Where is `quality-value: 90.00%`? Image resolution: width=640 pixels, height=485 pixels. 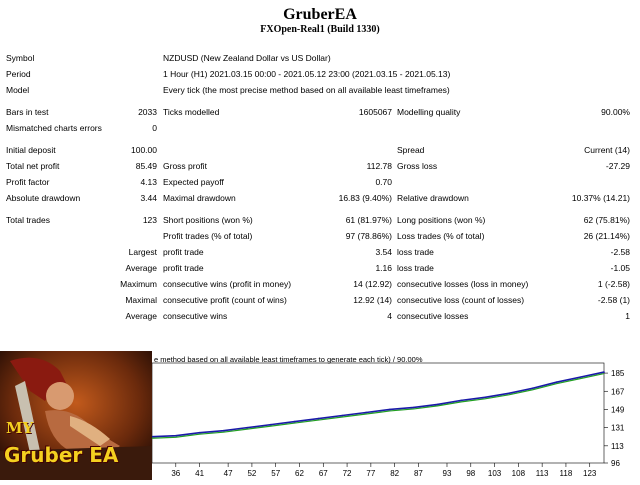
quality-value: 90.00% is located at coordinates (615, 112).